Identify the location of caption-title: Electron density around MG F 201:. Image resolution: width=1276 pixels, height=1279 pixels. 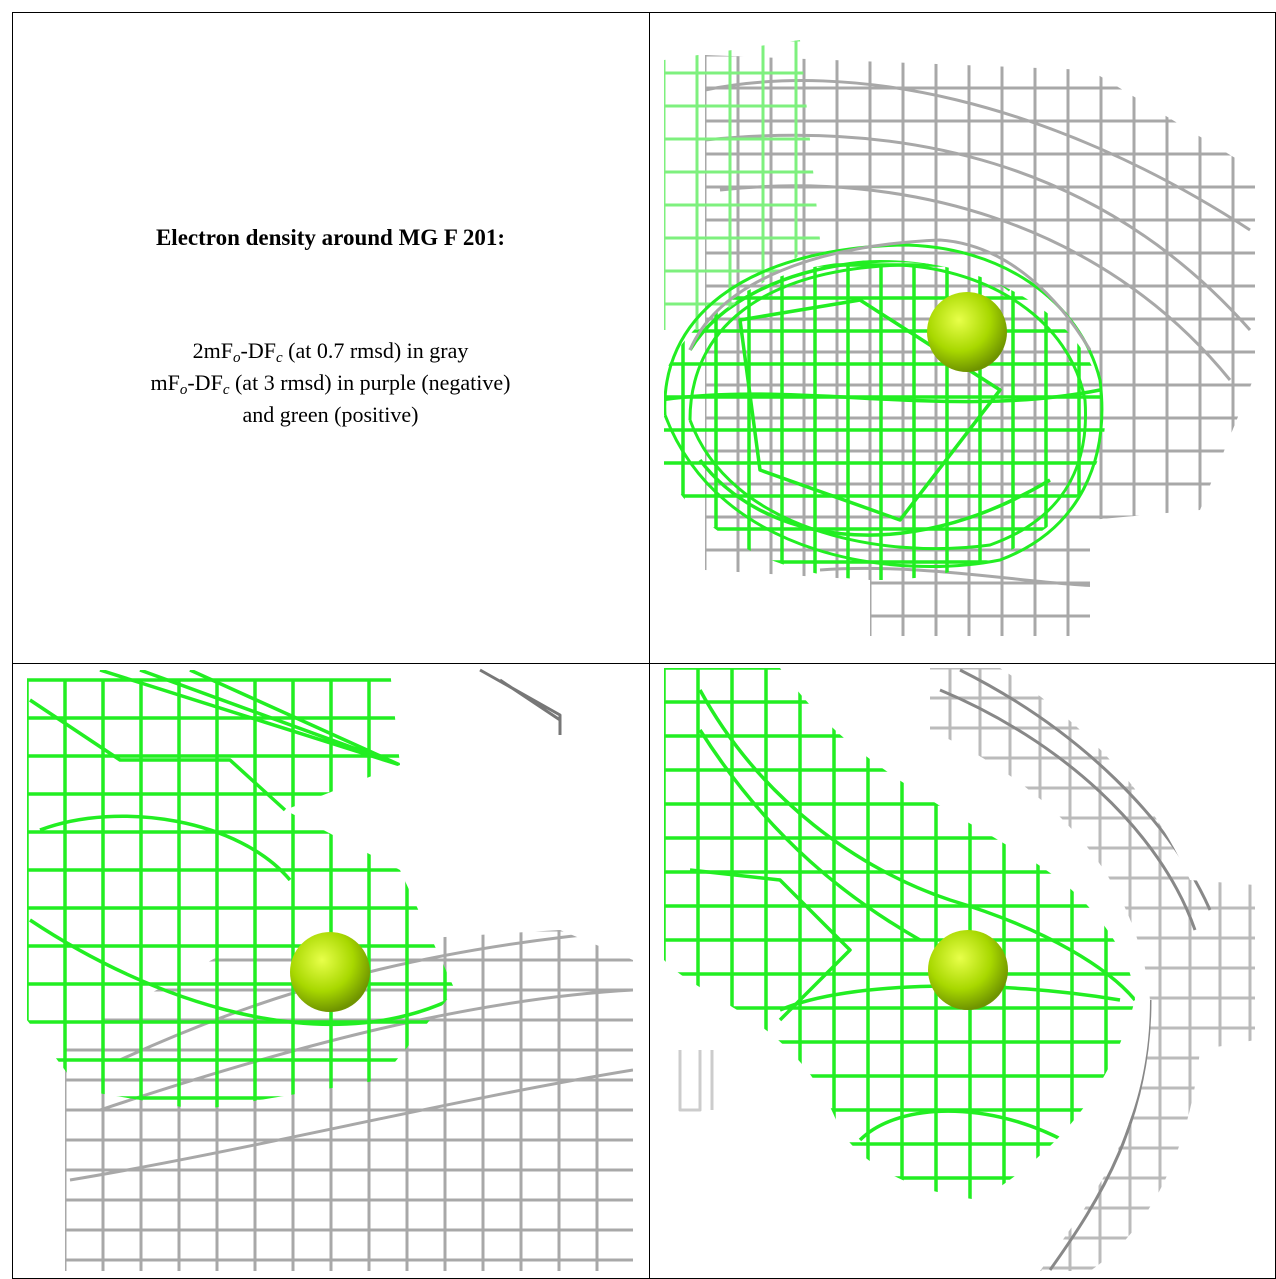
(330, 237).